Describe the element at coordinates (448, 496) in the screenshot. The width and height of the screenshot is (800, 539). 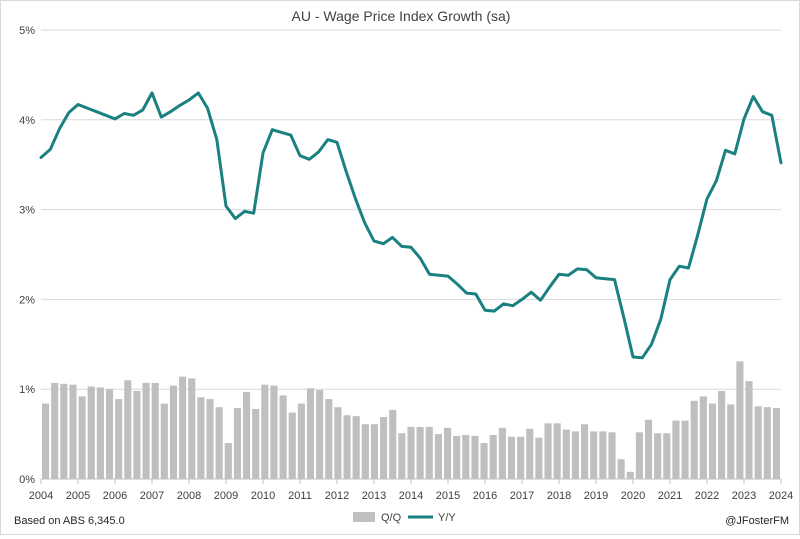
I see `x-tick-label: 2015` at that location.